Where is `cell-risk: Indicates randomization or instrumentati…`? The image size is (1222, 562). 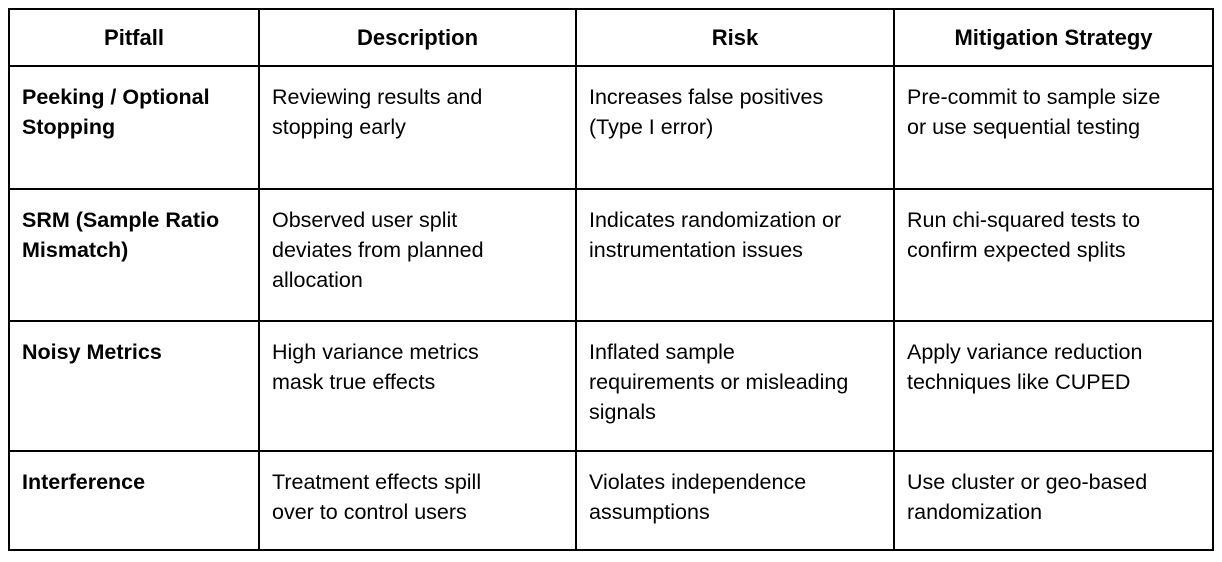 cell-risk: Indicates randomization or instrumentati… is located at coordinates (735, 255).